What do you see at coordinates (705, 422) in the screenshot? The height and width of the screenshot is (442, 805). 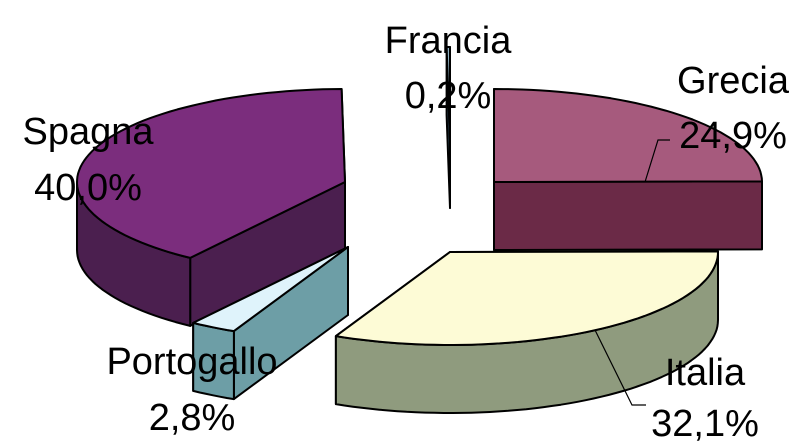 I see `slice-percent-italia: 32,1%` at bounding box center [705, 422].